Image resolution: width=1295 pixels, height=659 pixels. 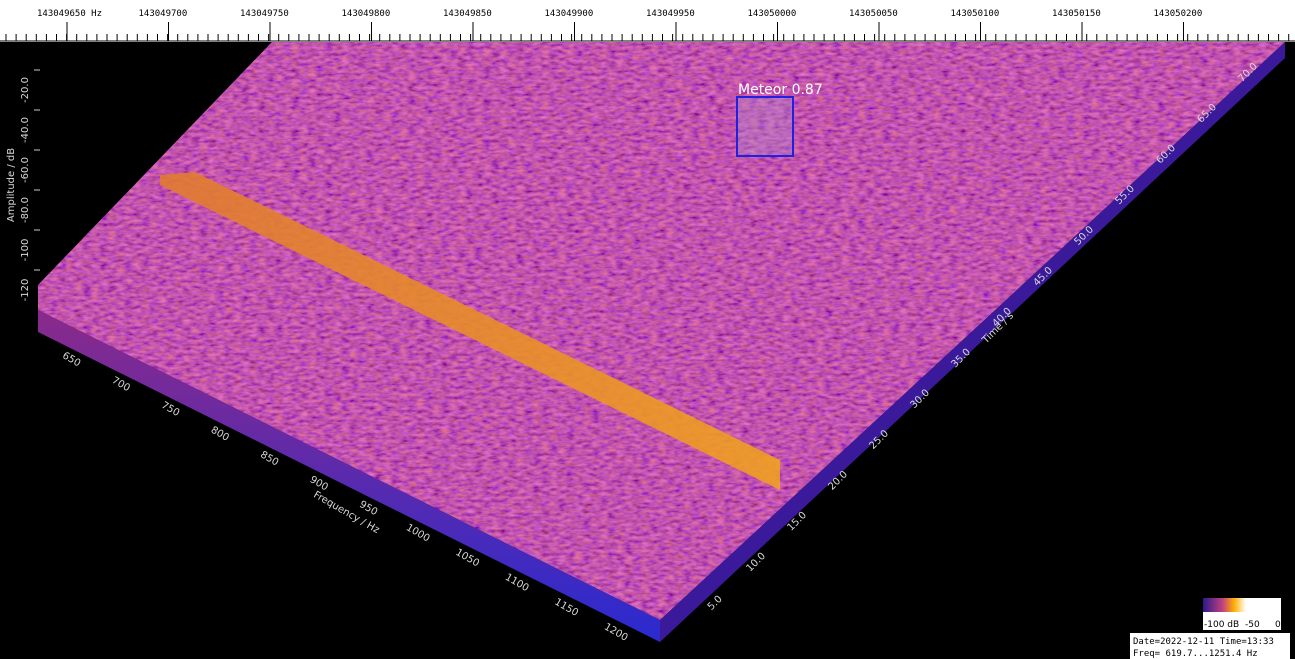 What do you see at coordinates (366, 14) in the screenshot?
I see `ruler-label: 143049800` at bounding box center [366, 14].